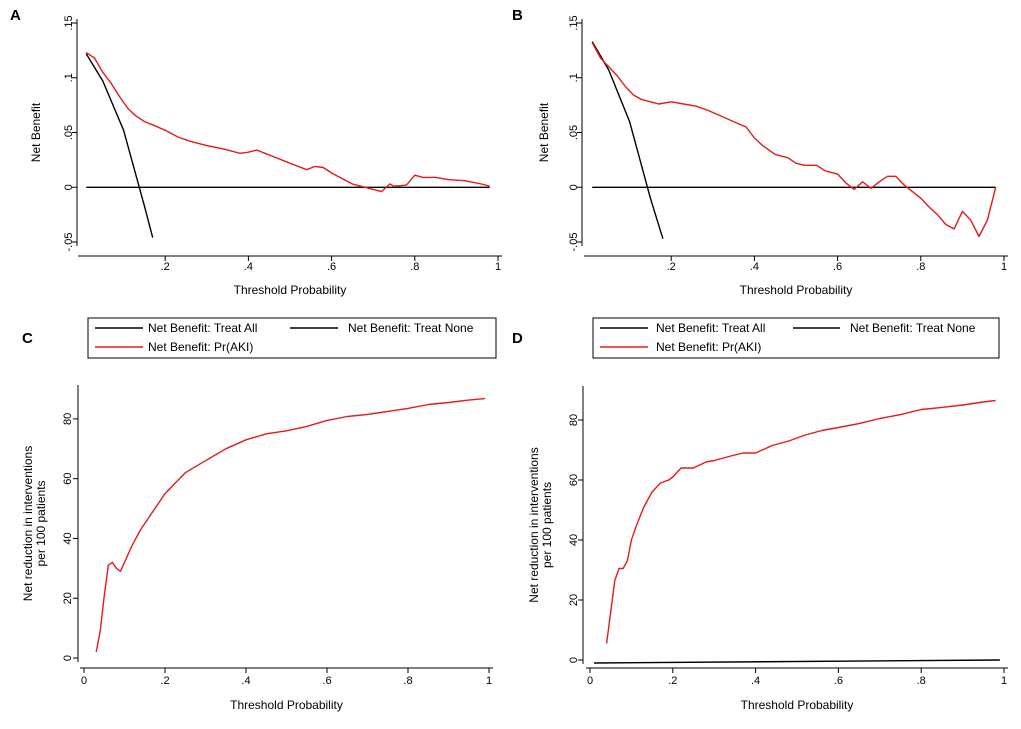 The height and width of the screenshot is (729, 1021). What do you see at coordinates (574, 187) in the screenshot?
I see `panel-b-y-tick-label: 0` at bounding box center [574, 187].